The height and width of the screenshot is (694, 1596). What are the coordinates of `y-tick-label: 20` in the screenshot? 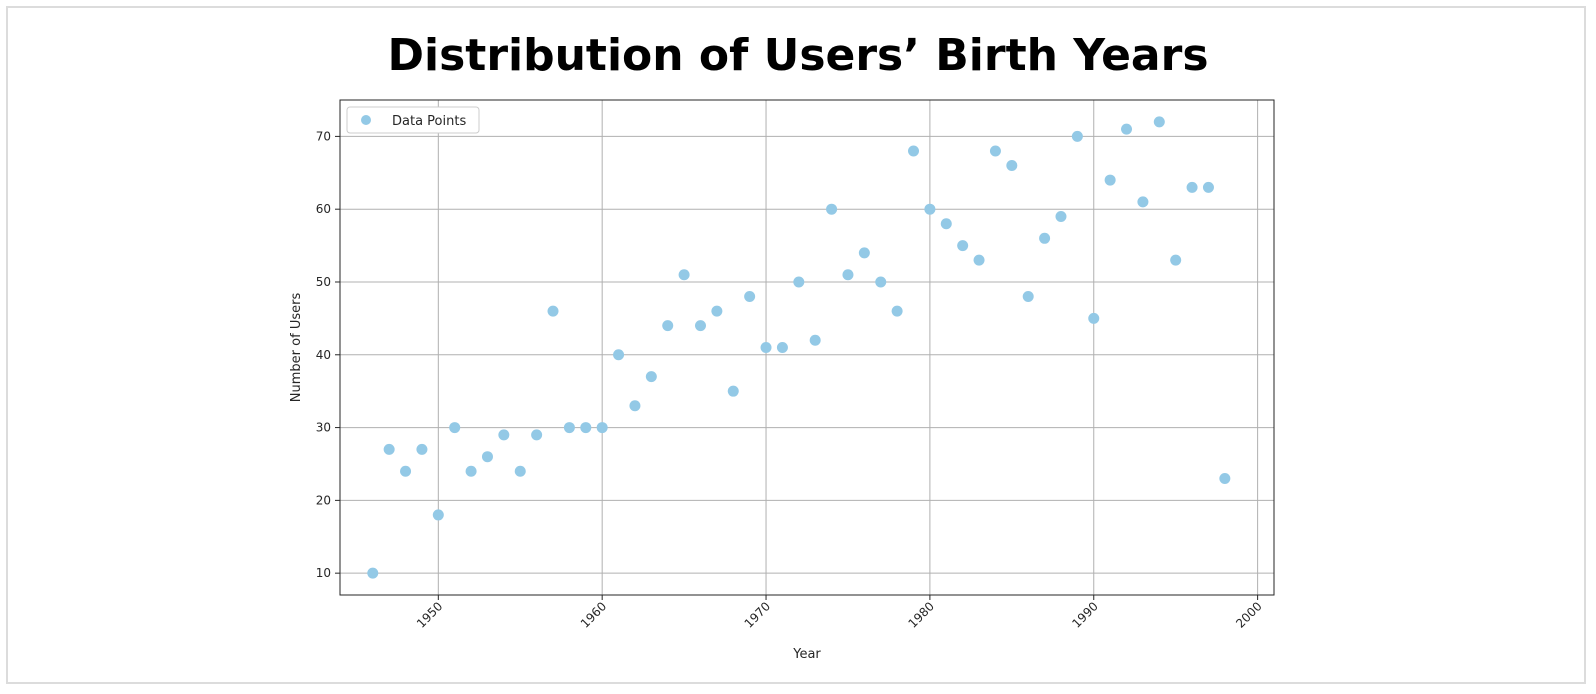 It's located at (323, 500).